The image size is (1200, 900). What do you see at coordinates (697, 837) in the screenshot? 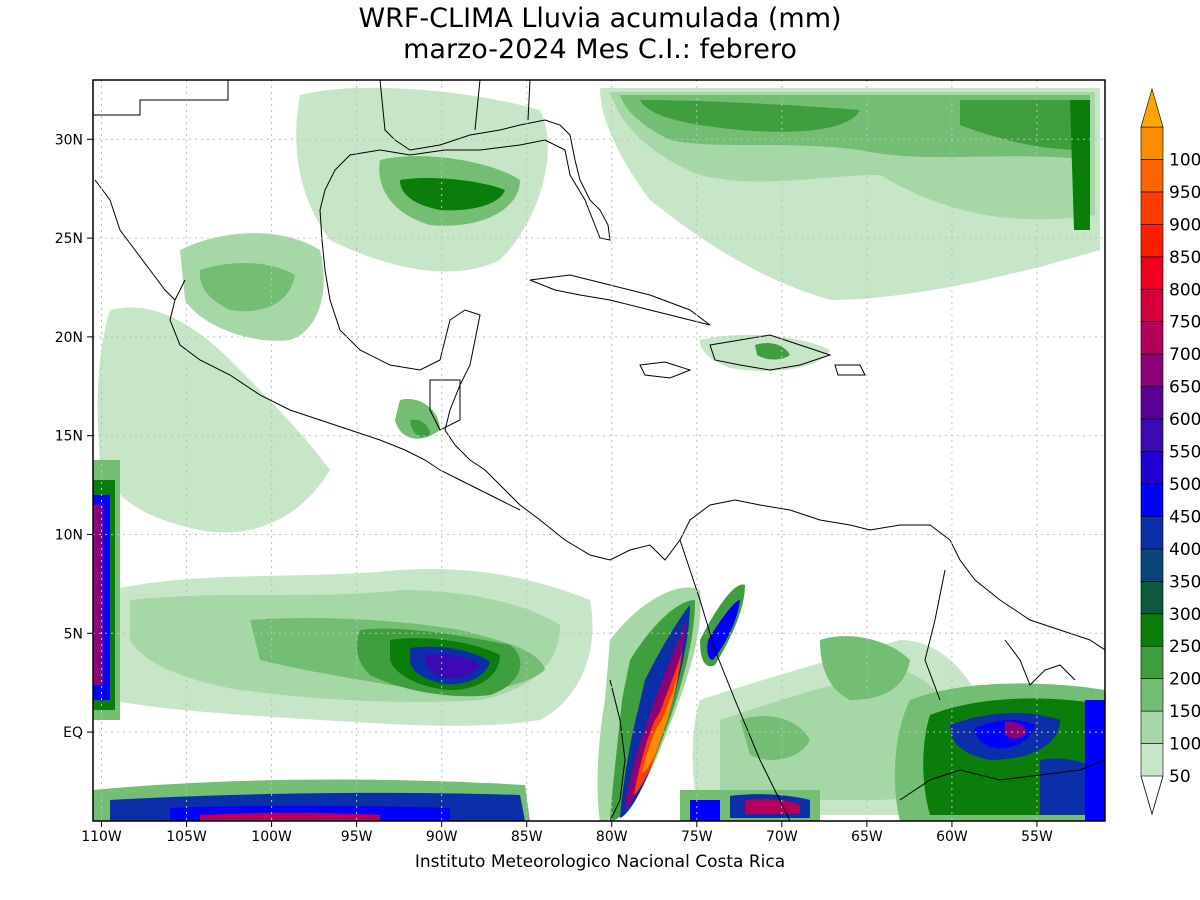
I see `lon-tick-label: 75W` at bounding box center [697, 837].